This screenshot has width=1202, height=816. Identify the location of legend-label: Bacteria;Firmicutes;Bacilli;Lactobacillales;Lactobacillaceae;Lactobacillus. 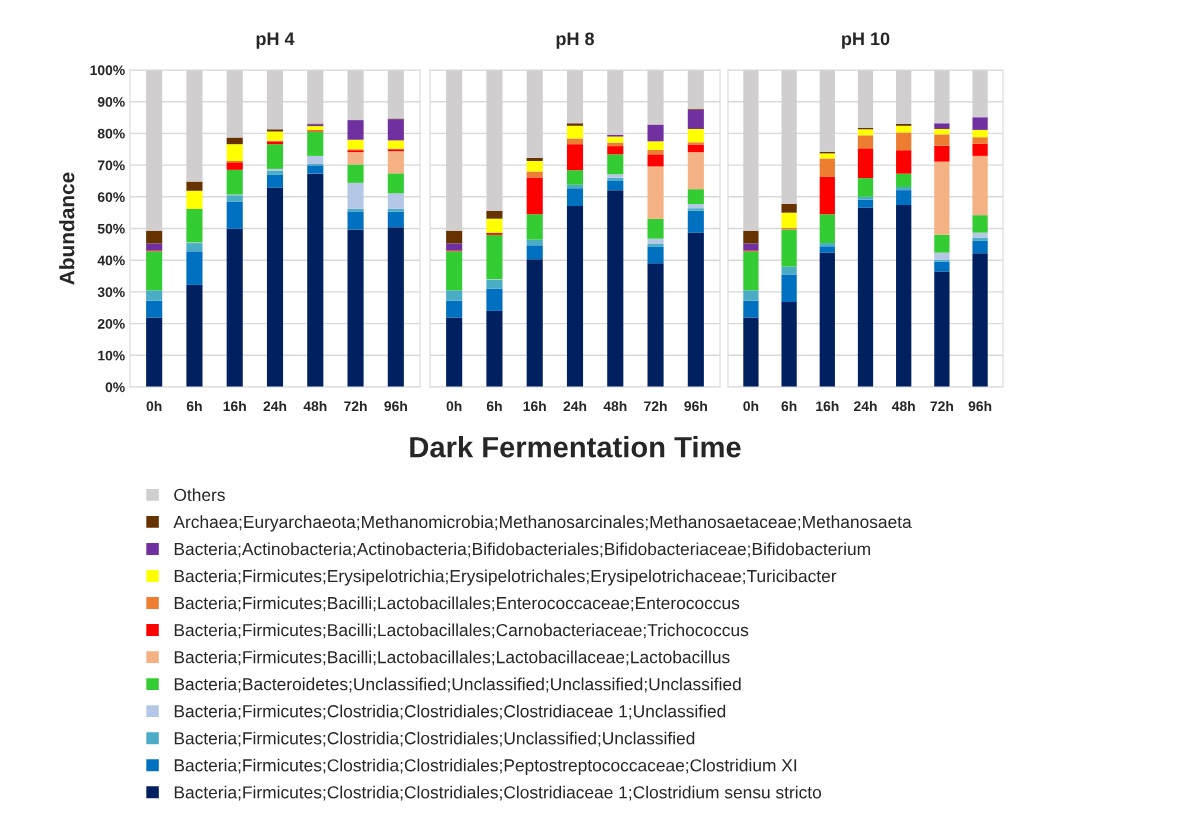
(452, 658).